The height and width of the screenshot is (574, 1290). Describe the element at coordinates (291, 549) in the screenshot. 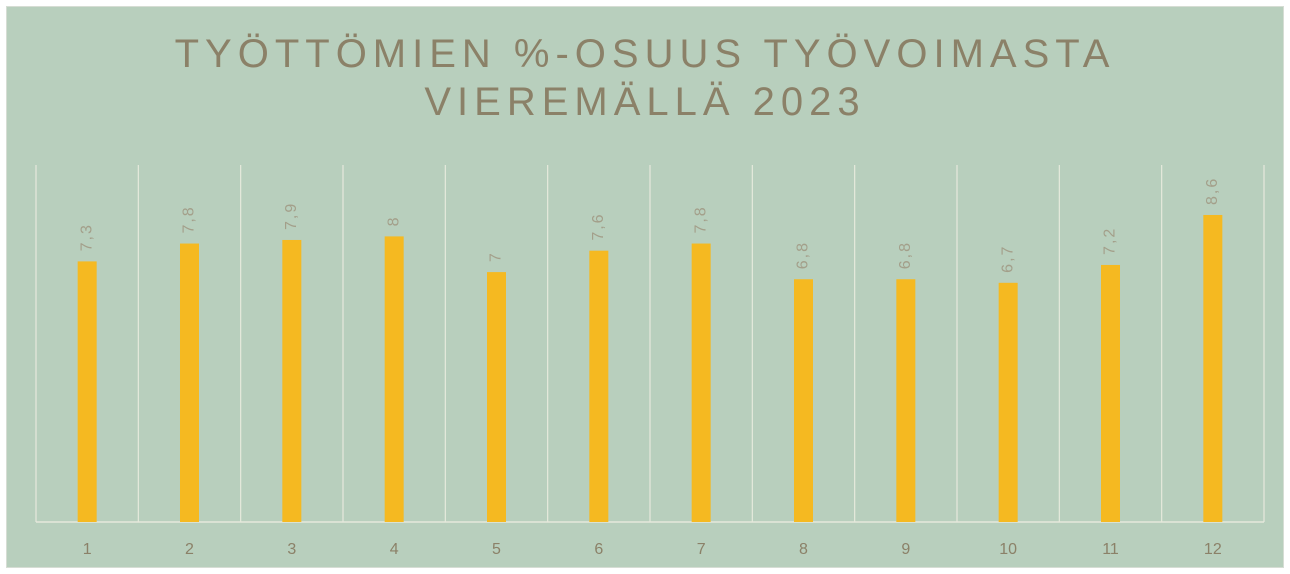

I see `x-tick-label: 3` at that location.